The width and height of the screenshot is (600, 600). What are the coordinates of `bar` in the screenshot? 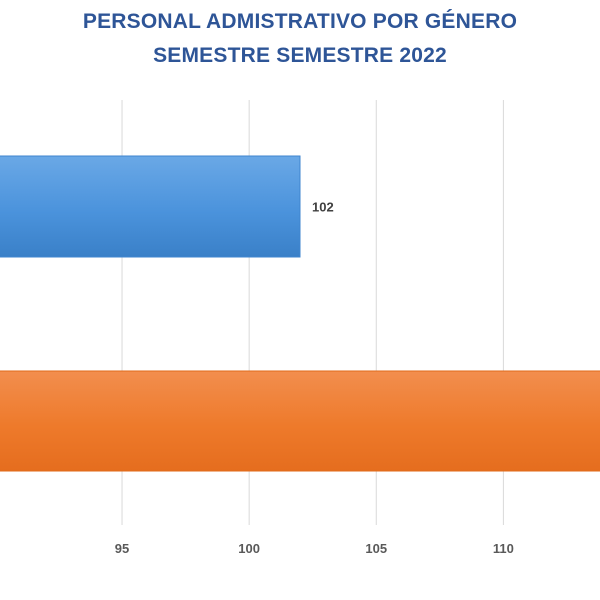 It's located at (150, 206).